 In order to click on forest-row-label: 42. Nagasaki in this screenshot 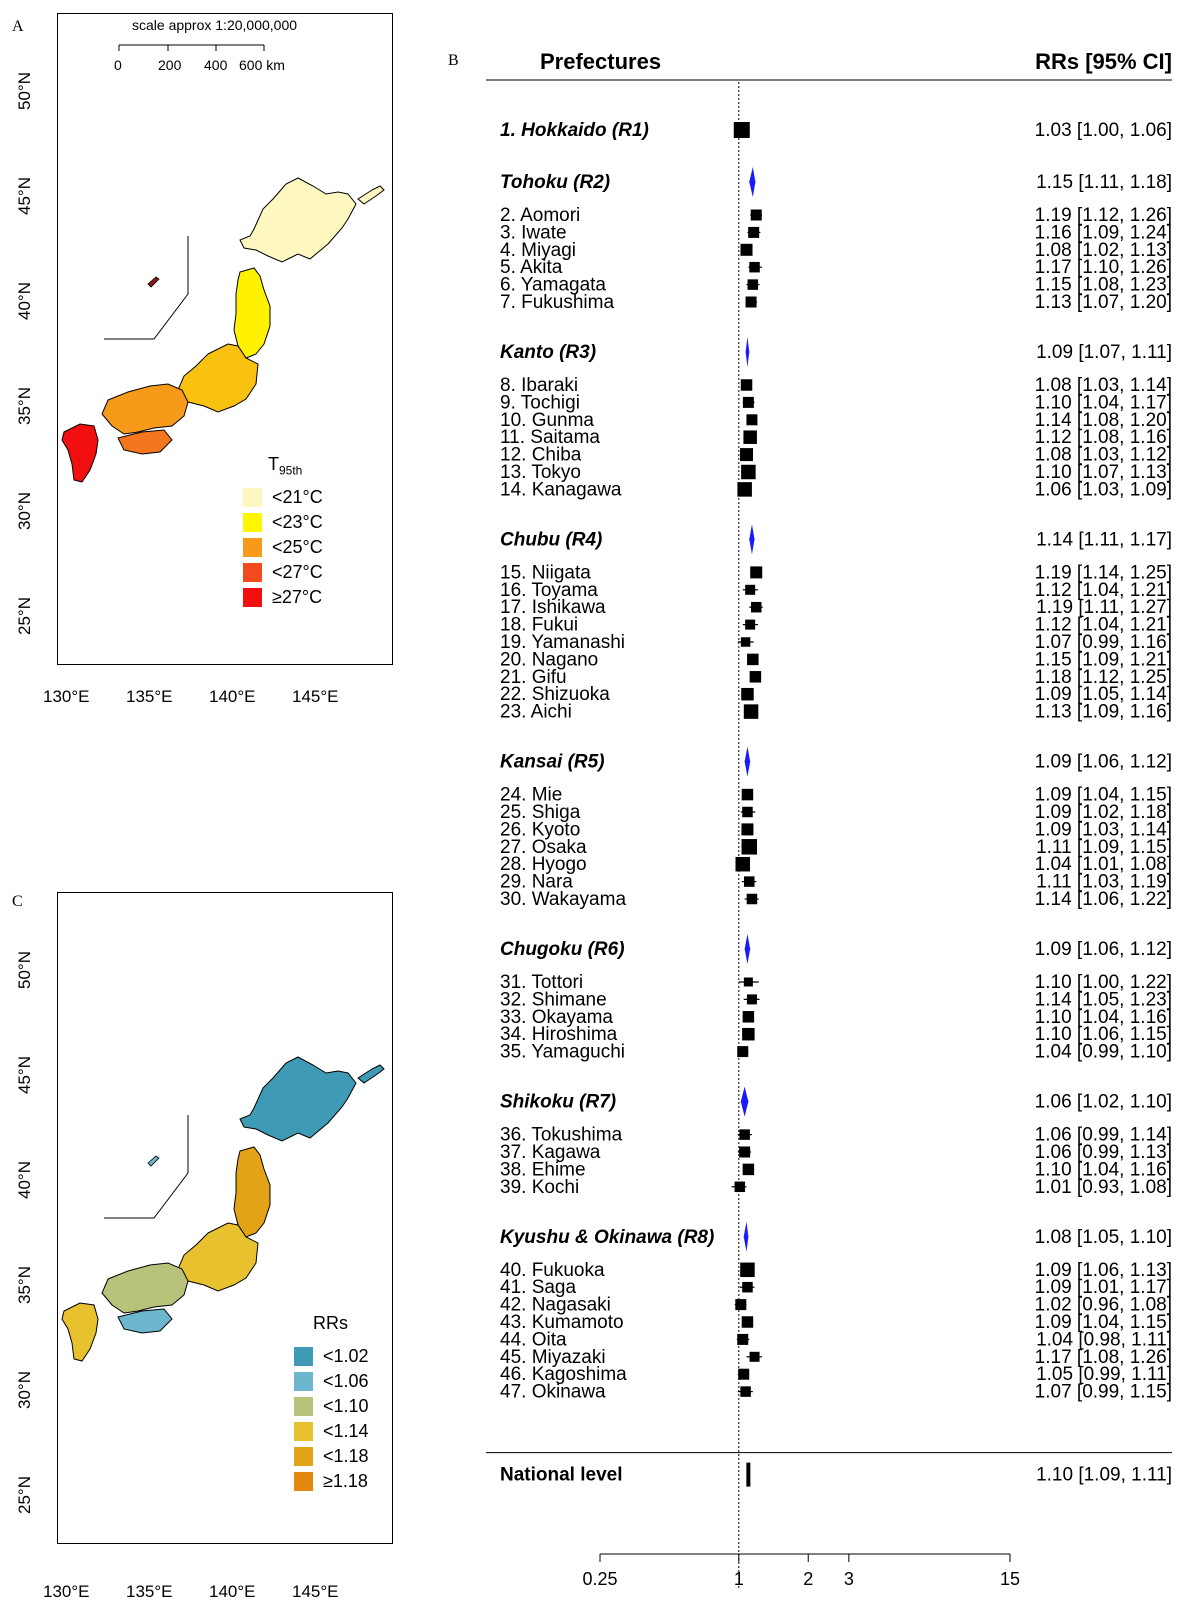, I will do `click(555, 1305)`.